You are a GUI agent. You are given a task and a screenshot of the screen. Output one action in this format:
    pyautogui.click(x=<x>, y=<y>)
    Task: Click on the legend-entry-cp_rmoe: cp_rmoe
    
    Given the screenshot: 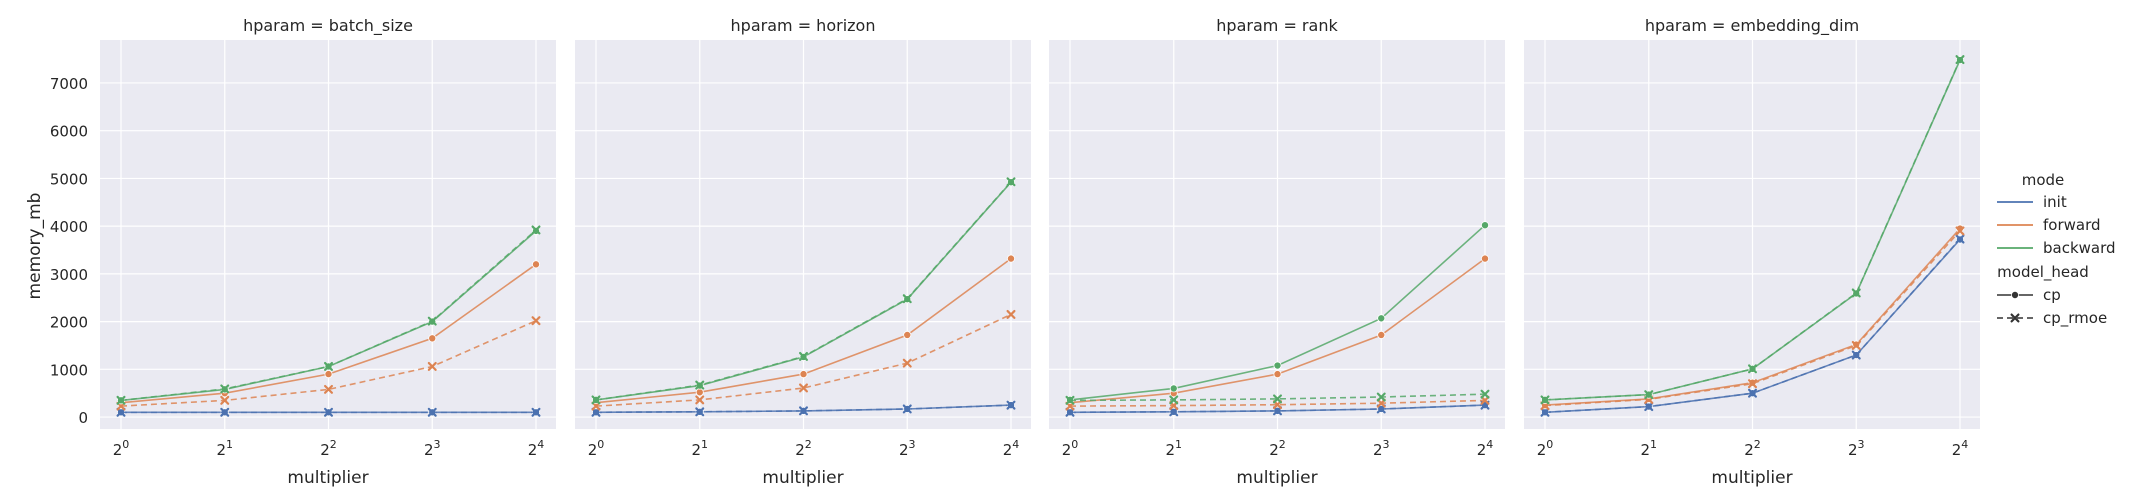 What is the action you would take?
    pyautogui.click(x=2052, y=318)
    